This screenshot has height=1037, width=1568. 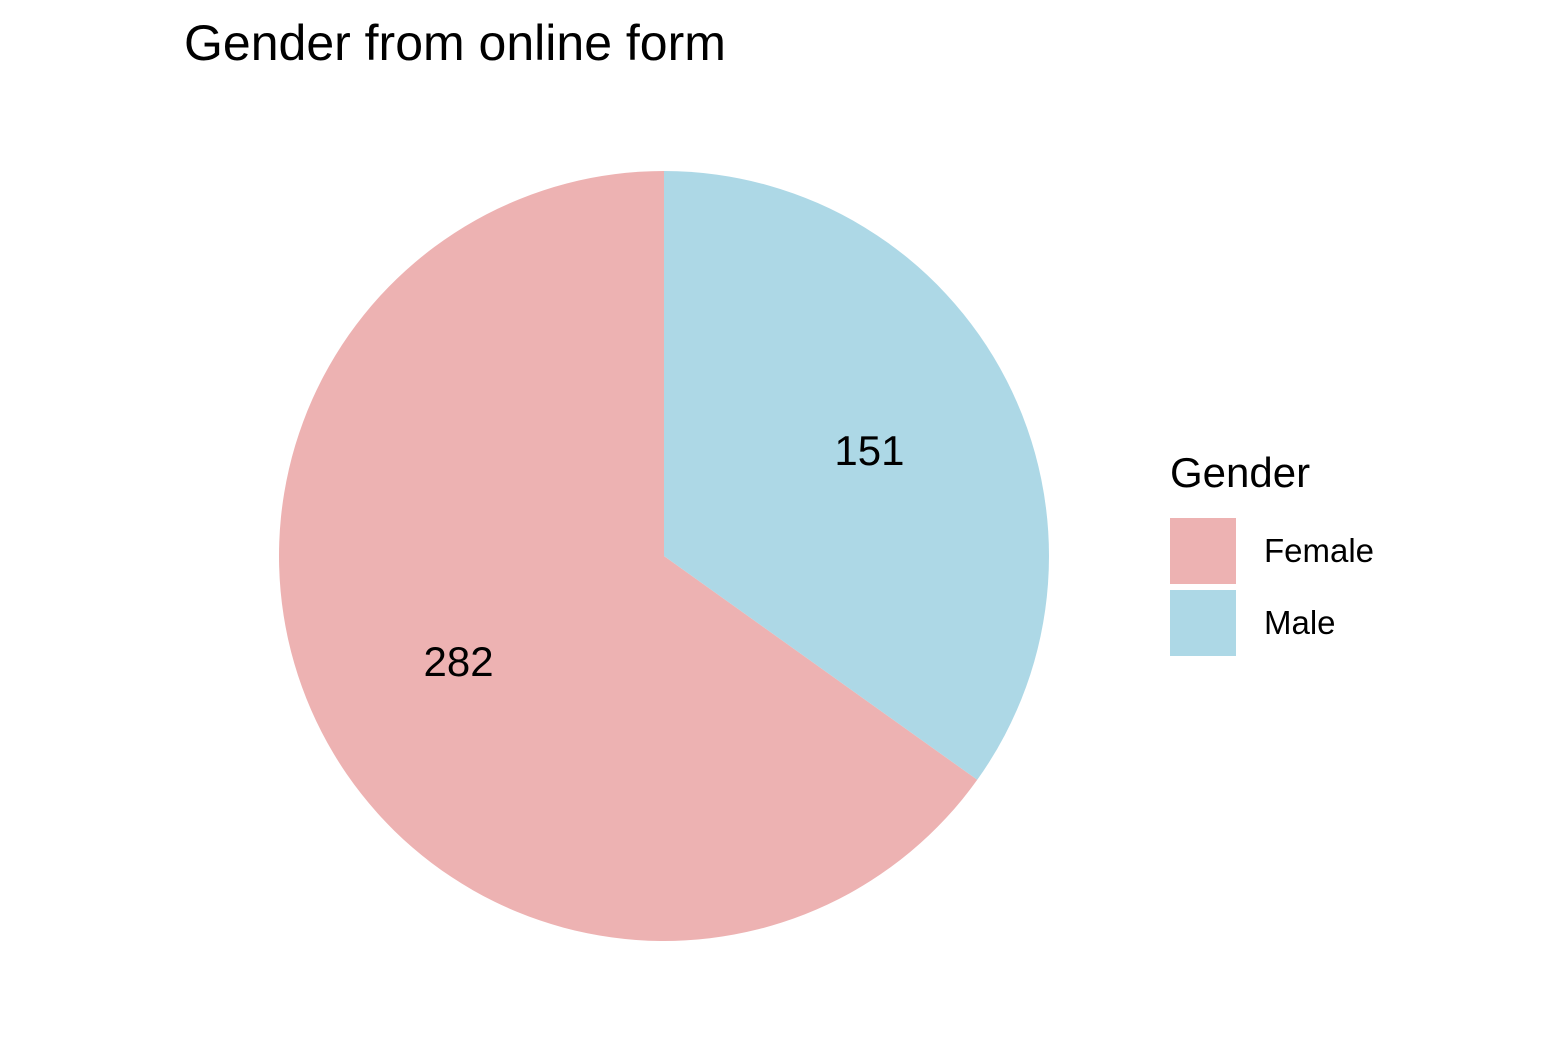 What do you see at coordinates (1319, 550) in the screenshot?
I see `legend-label-female: Female` at bounding box center [1319, 550].